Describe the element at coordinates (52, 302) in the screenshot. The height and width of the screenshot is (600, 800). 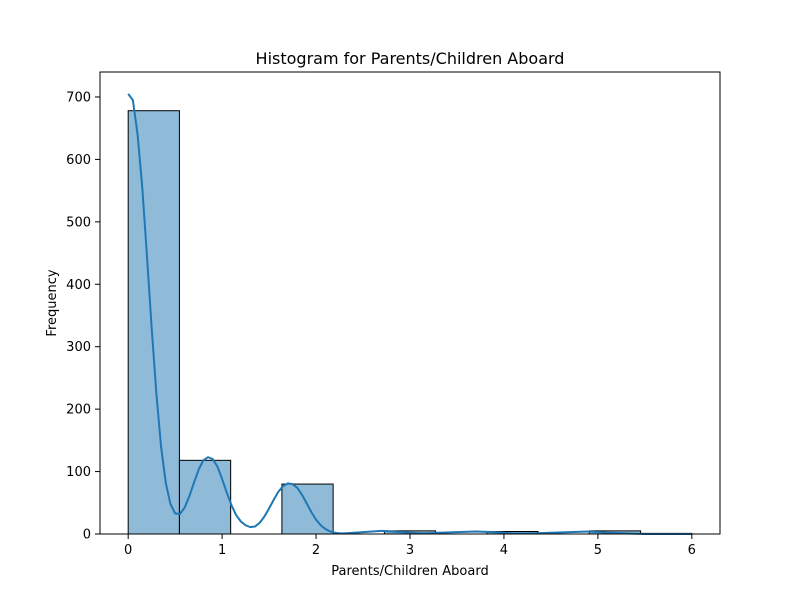
I see `y-axis-label: Frequency` at that location.